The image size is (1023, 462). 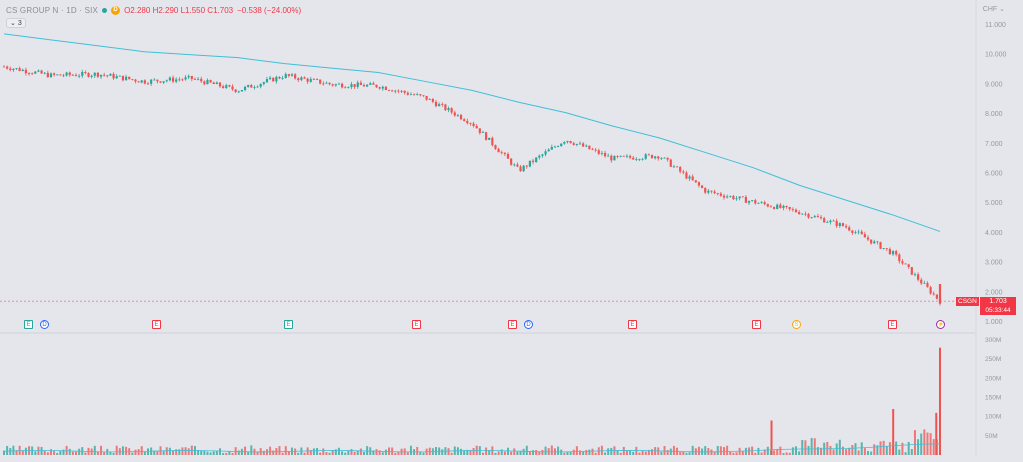 I want to click on price-tick-label: 1.000, so click(x=994, y=322).